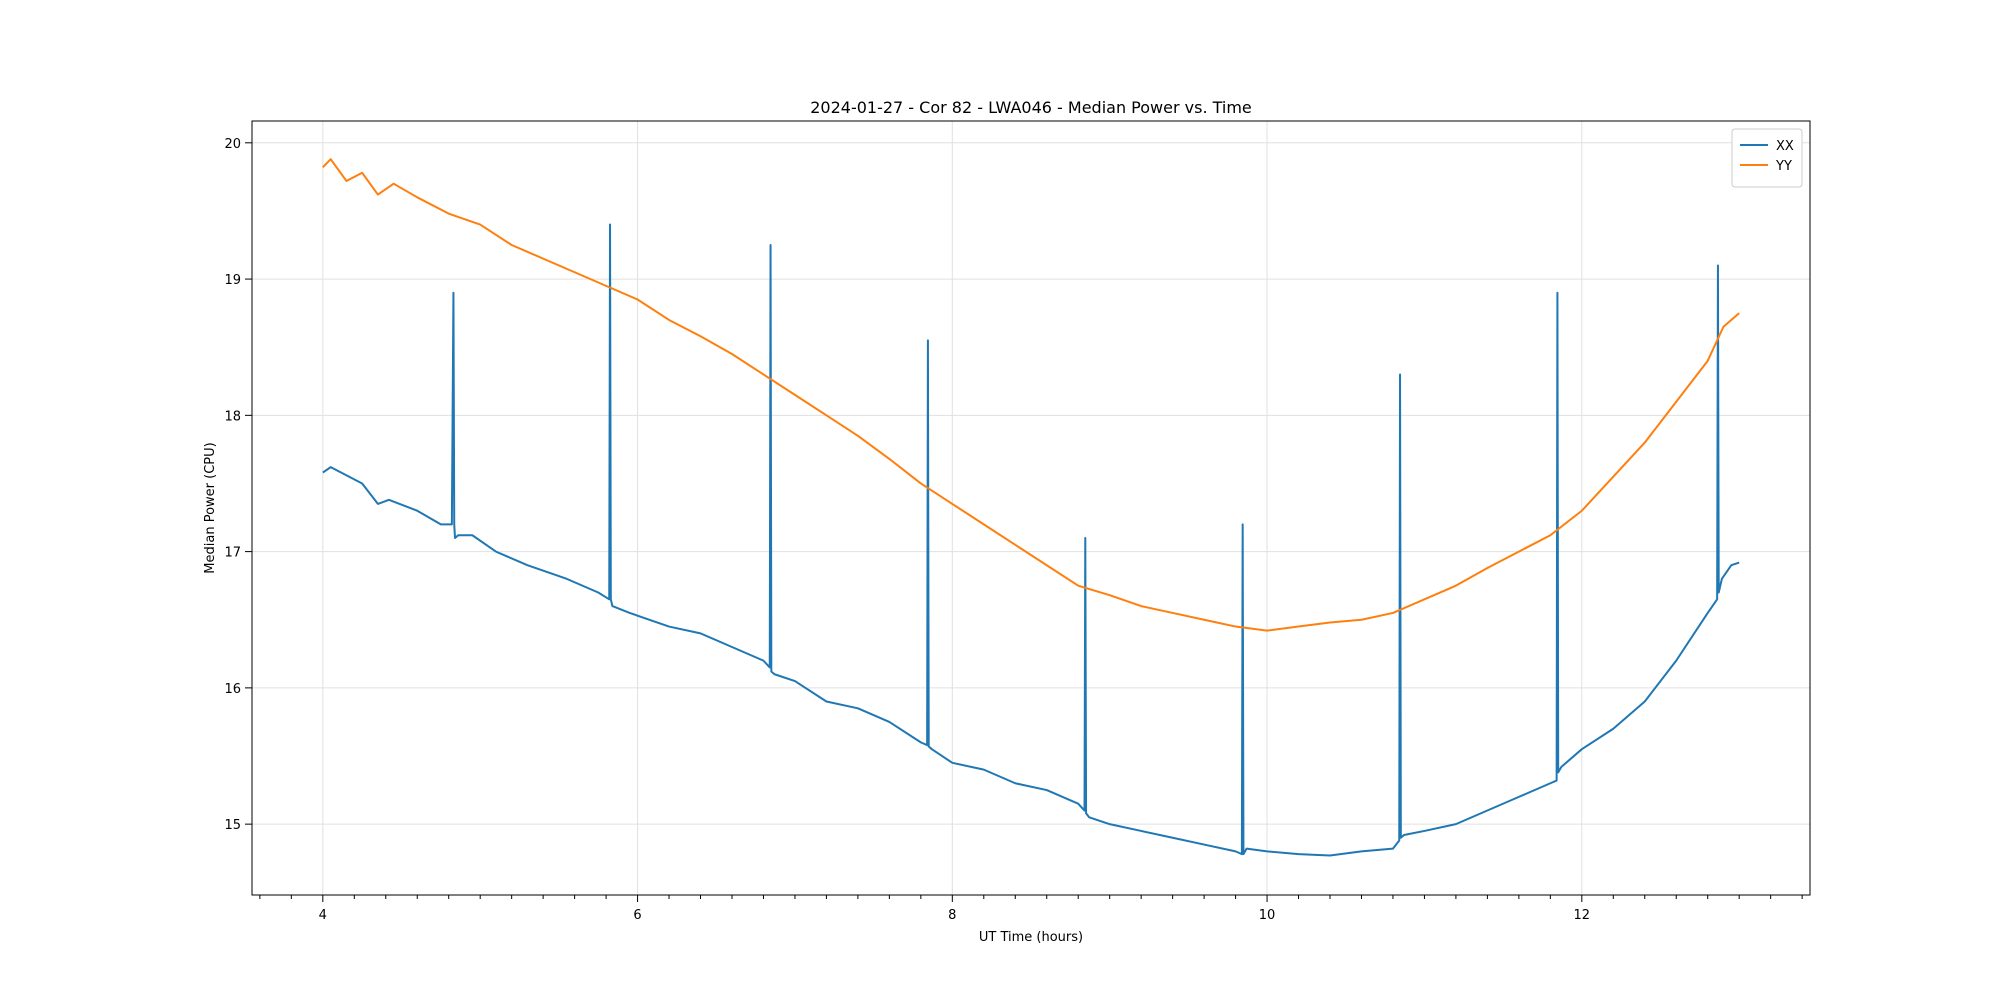  Describe the element at coordinates (232, 553) in the screenshot. I see `y-tick-label: 17` at that location.